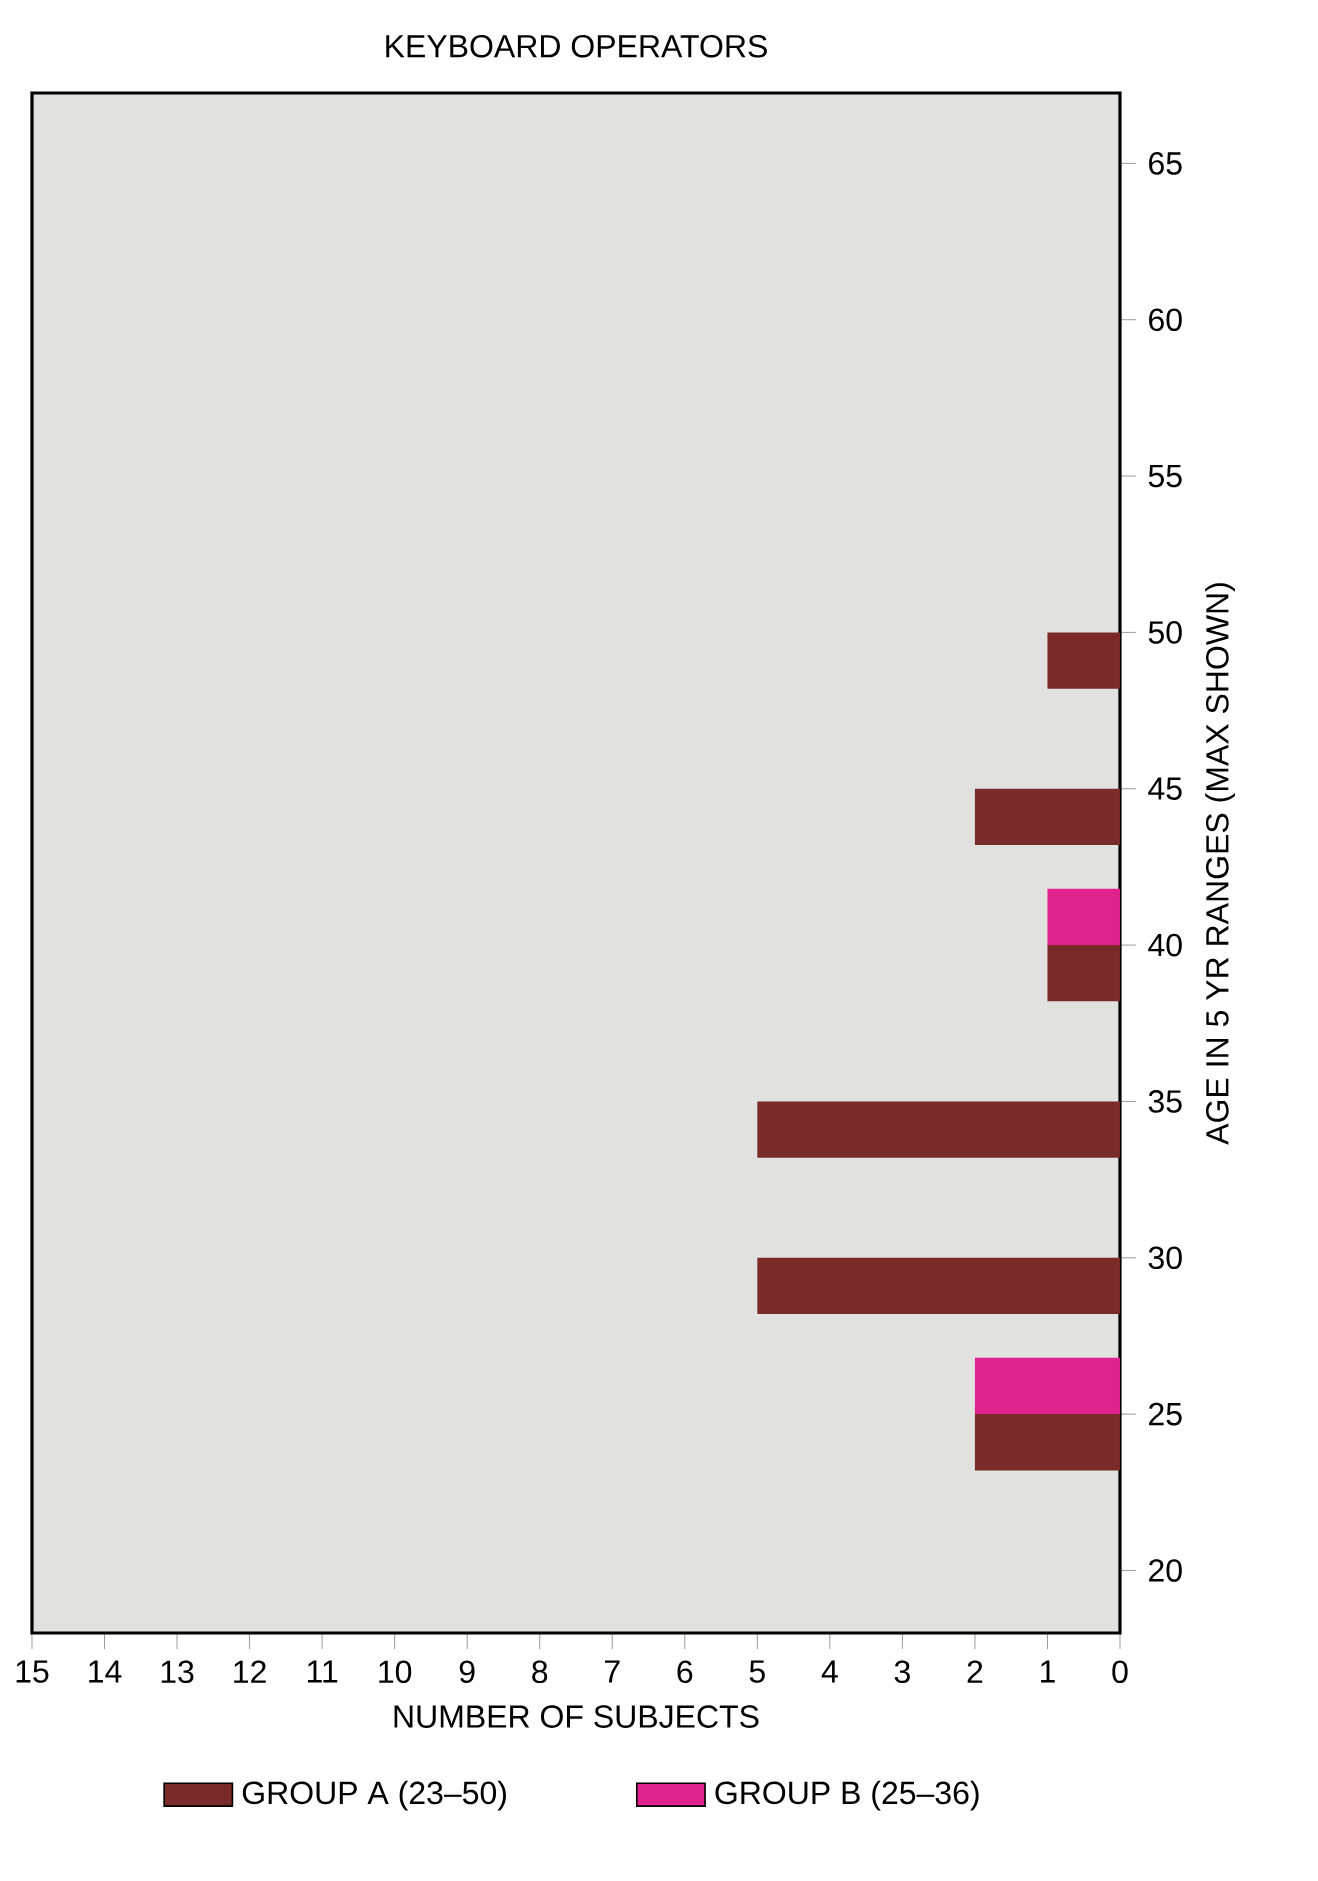  I want to click on y-tick-label: 40, so click(1165, 945).